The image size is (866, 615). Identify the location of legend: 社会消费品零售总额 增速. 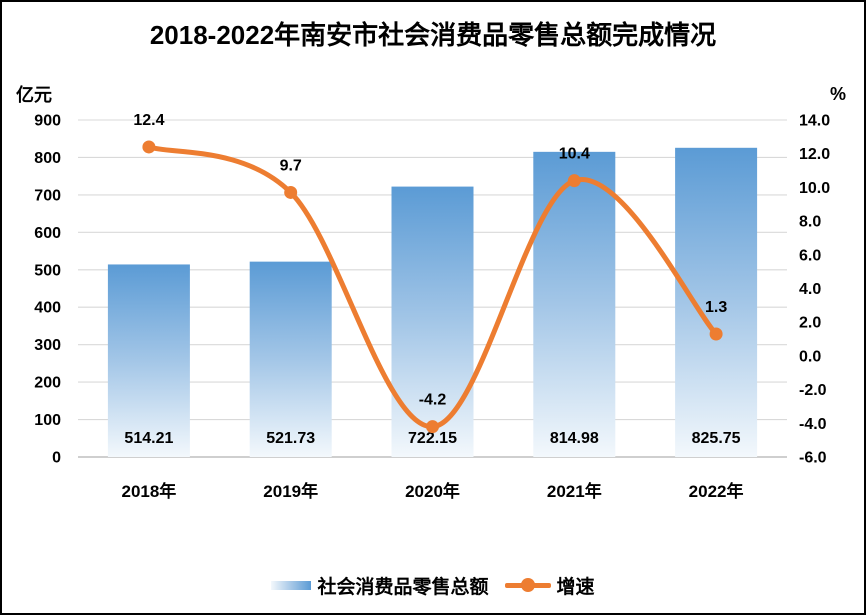
(433, 585).